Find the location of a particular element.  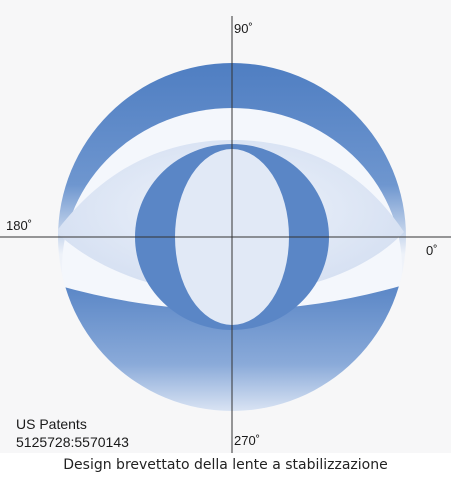

patent-numbers: 5125728:5570143 is located at coordinates (72, 442).